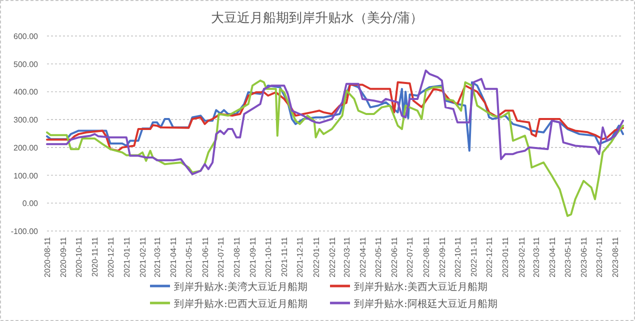 The height and width of the screenshot is (321, 635). I want to click on y-tick-label: 100.00, so click(26, 175).